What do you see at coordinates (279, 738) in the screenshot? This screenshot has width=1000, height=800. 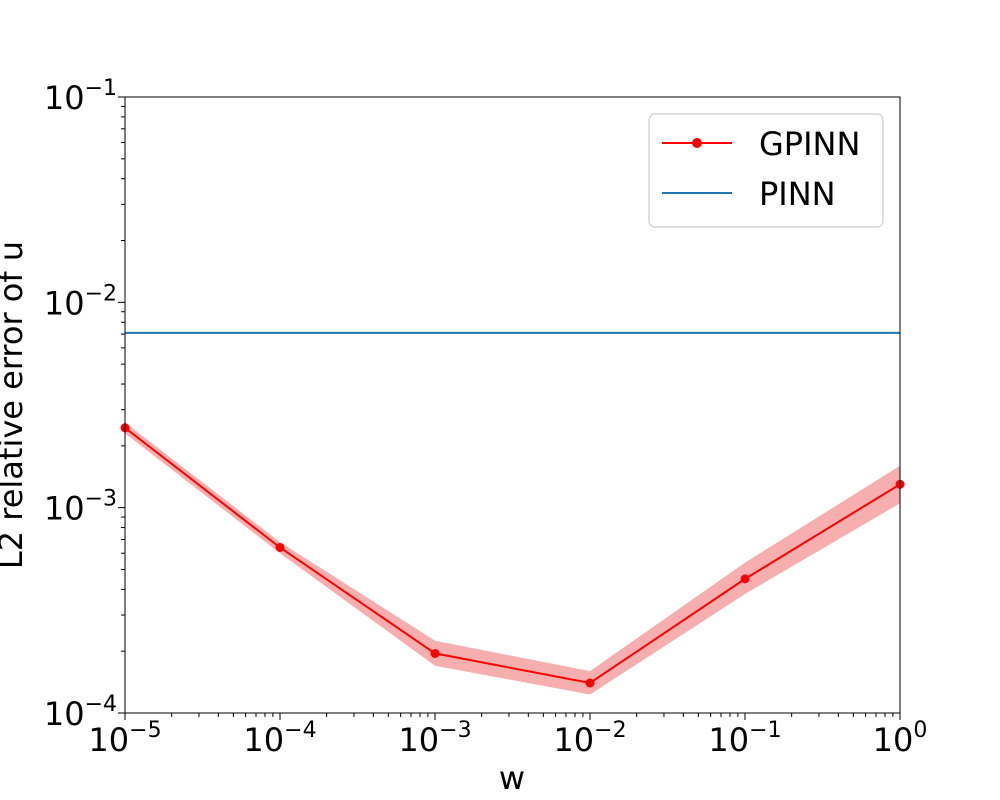 I see `x-tick-label: 10⁻⁴` at bounding box center [279, 738].